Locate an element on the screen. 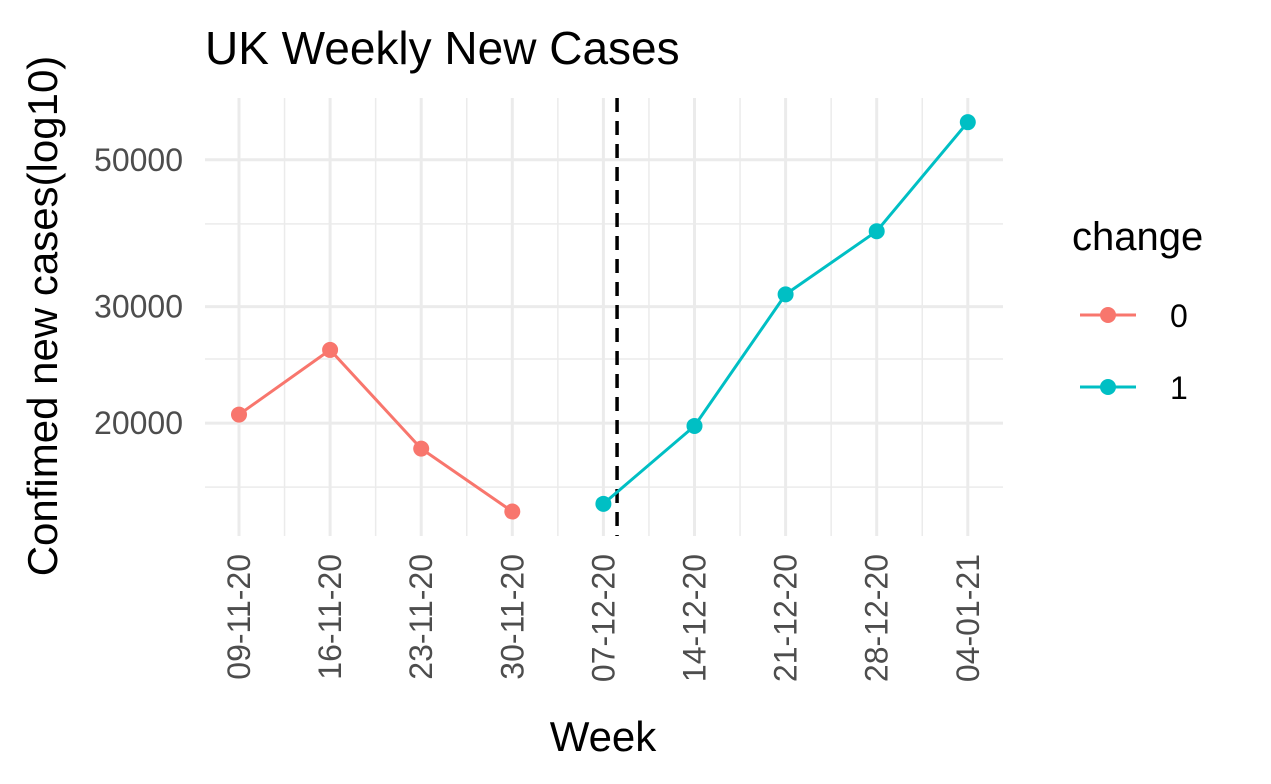  legend-items: 01 is located at coordinates (1134, 352).